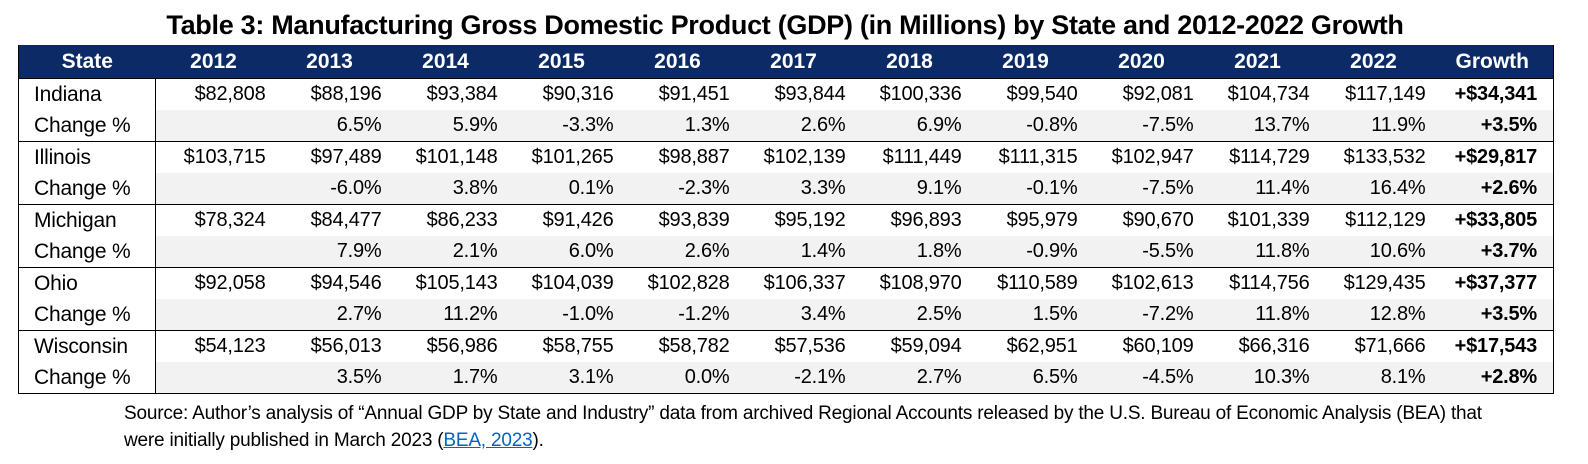 The height and width of the screenshot is (464, 1588). I want to click on gdp-value: $129,435, so click(1373, 283).